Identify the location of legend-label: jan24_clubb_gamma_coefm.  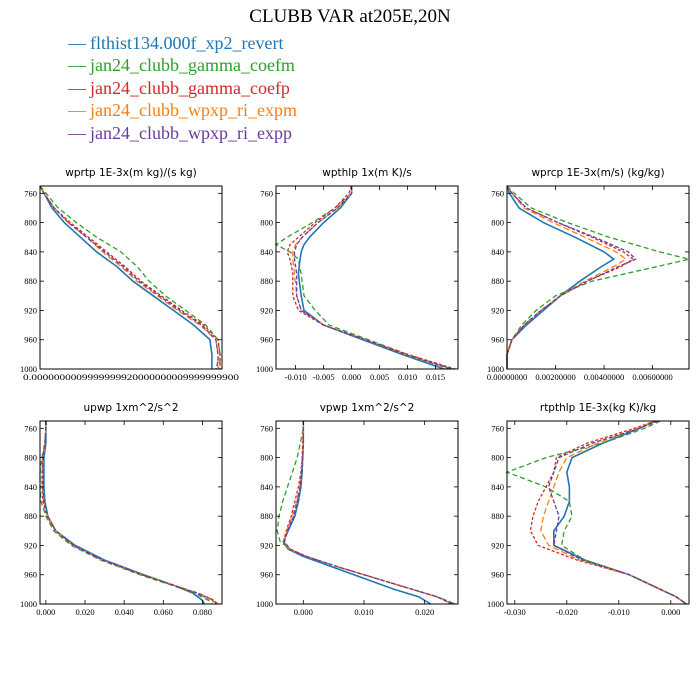
(192, 65).